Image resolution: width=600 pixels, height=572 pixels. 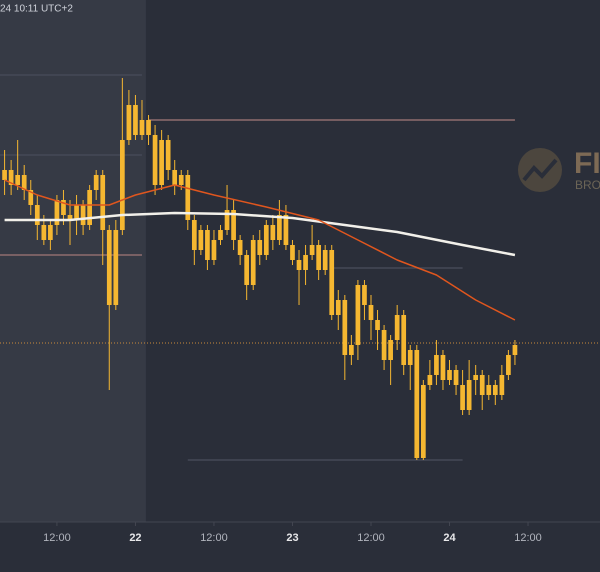 What do you see at coordinates (292, 538) in the screenshot?
I see `x-tick-label: 23` at bounding box center [292, 538].